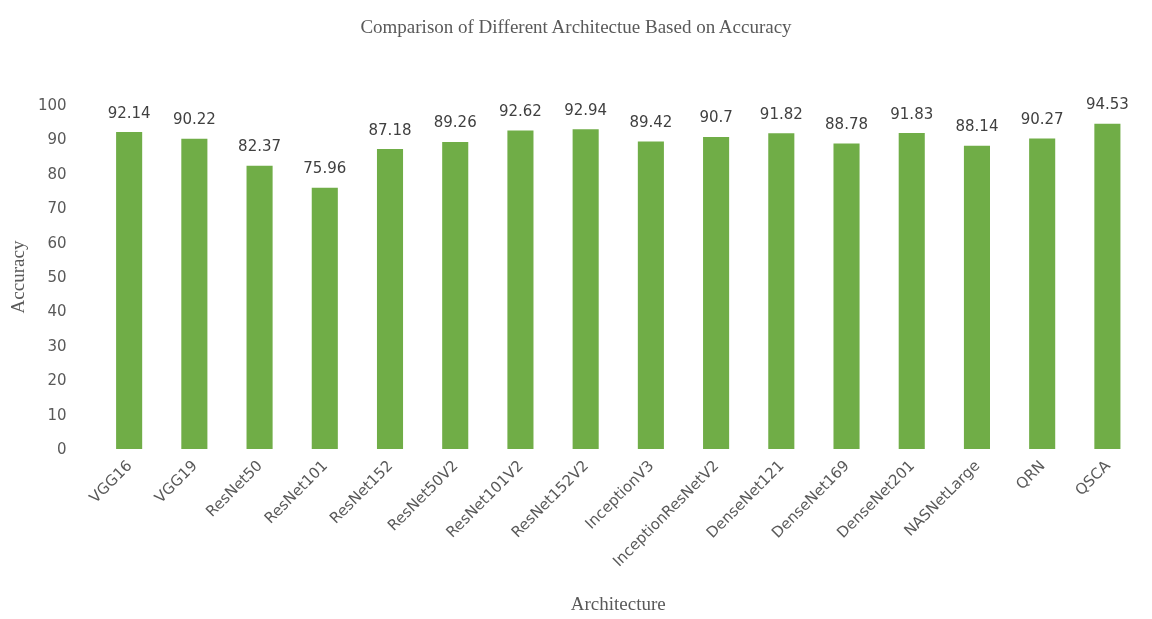 Image resolution: width=1152 pixels, height=619 pixels. I want to click on data-label: 88.14, so click(977, 126).